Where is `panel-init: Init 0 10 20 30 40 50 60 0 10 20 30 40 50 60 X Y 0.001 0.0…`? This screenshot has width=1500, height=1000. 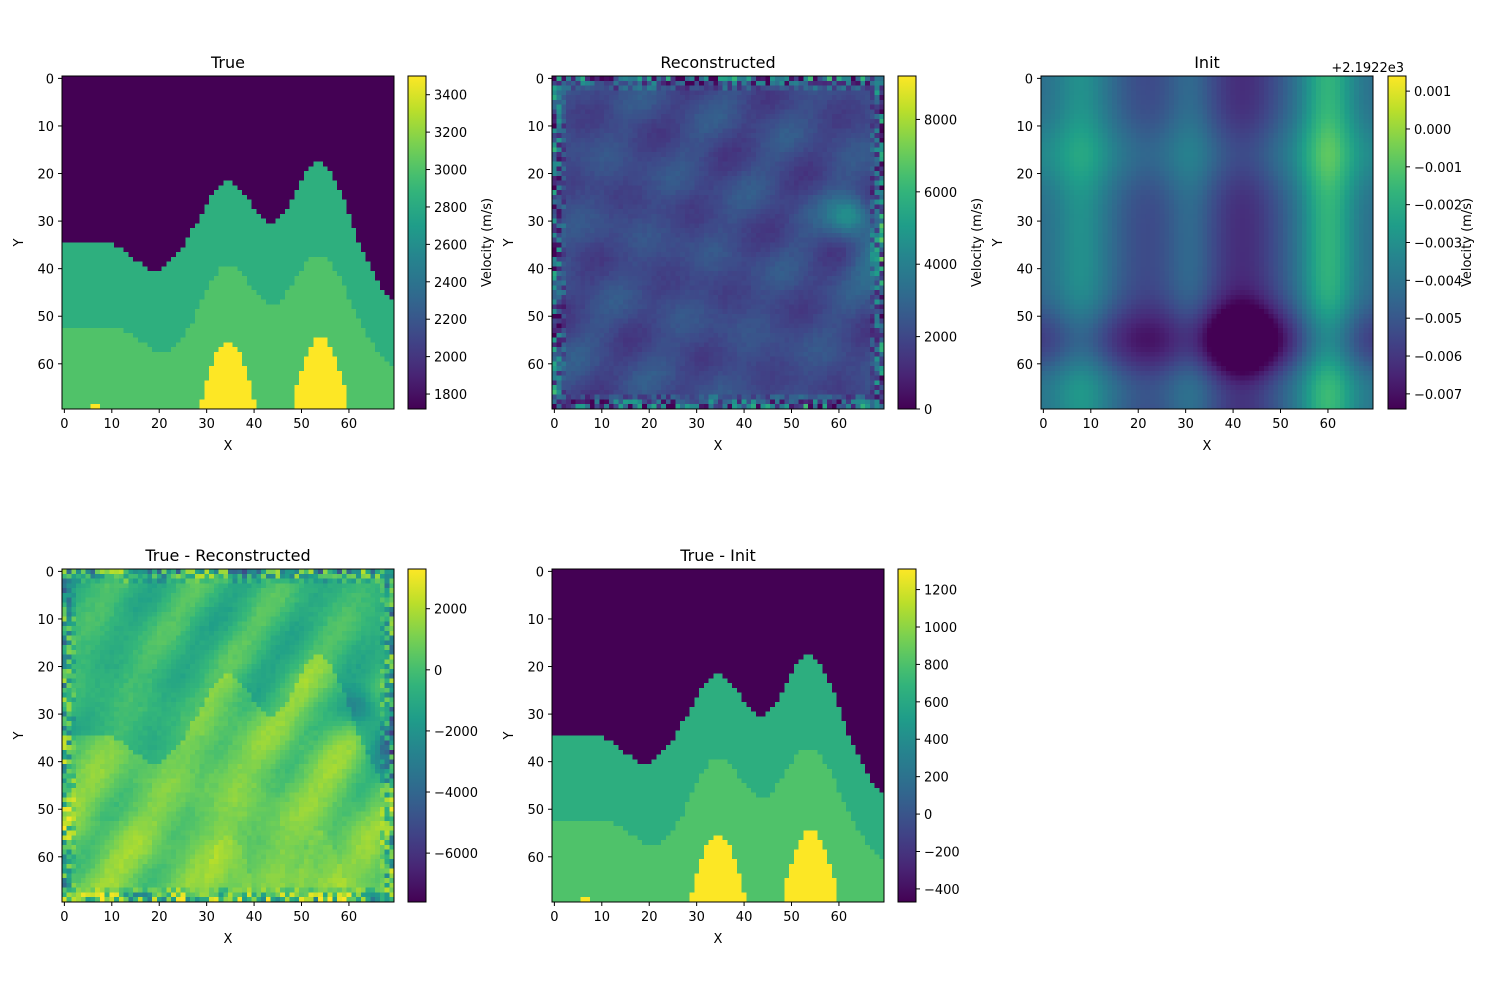
panel-init: Init 0 10 20 30 40 50 60 0 10 20 30 40 50 60 X Y 0.001 0.0… is located at coordinates (1233, 253).